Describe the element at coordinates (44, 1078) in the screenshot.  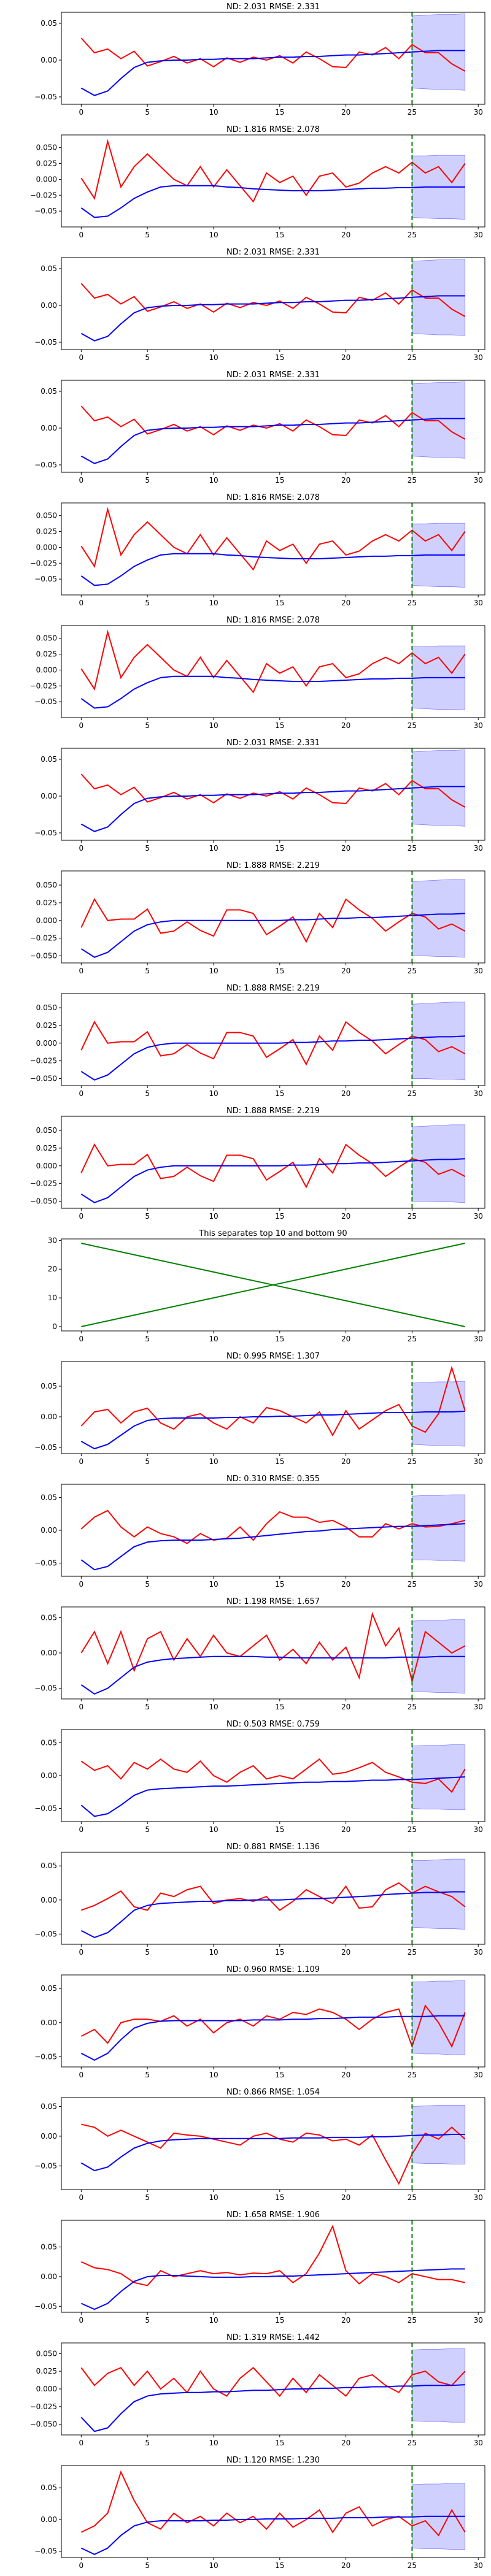
I see `y-tick-label: −0.050` at that location.